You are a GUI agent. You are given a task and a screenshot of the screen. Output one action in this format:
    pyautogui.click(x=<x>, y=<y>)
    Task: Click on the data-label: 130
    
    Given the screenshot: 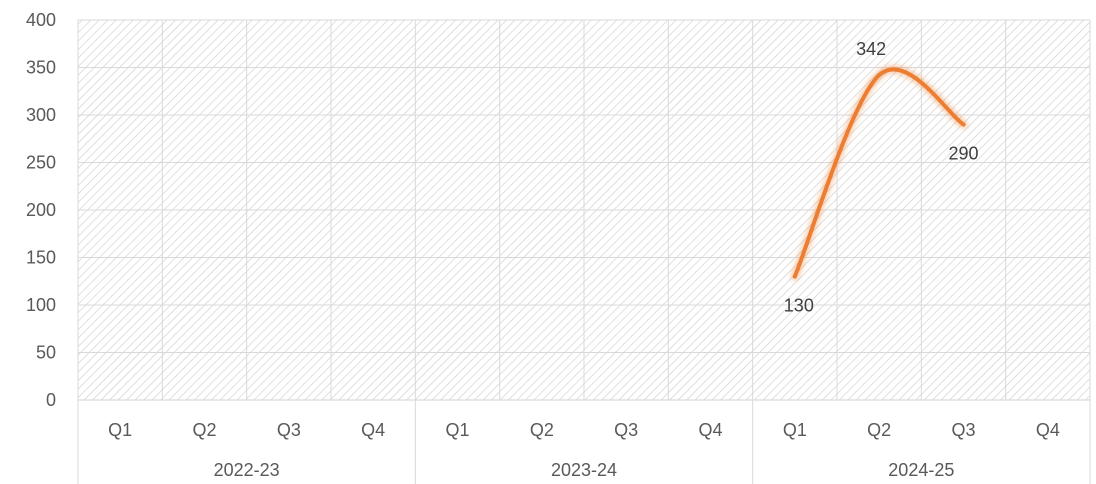 What is the action you would take?
    pyautogui.click(x=799, y=306)
    